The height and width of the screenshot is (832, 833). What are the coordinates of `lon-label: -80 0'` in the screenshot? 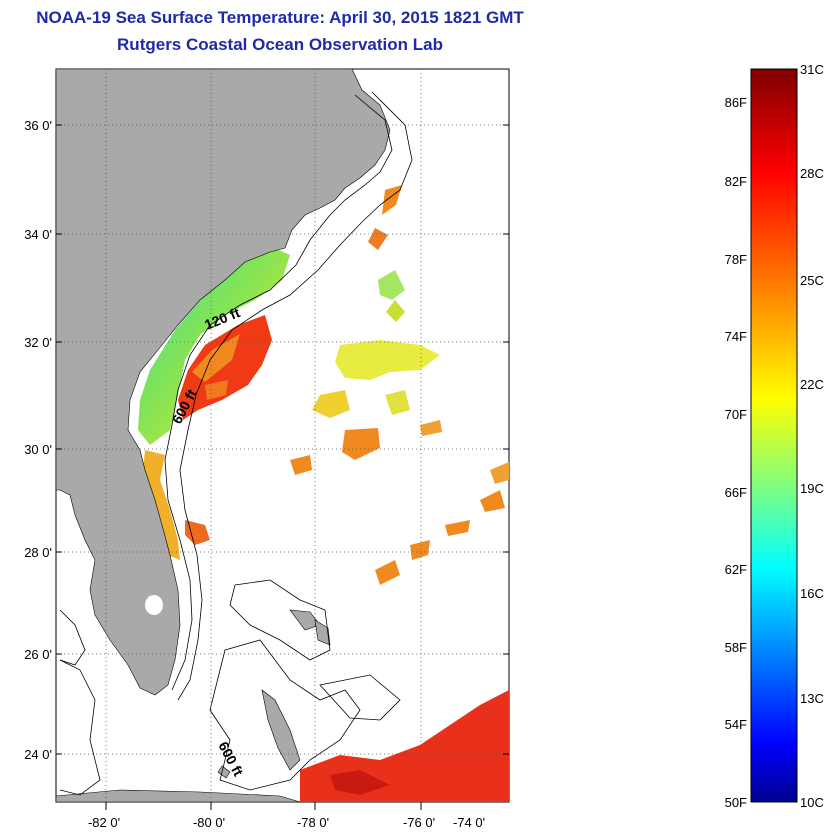 It's located at (209, 822).